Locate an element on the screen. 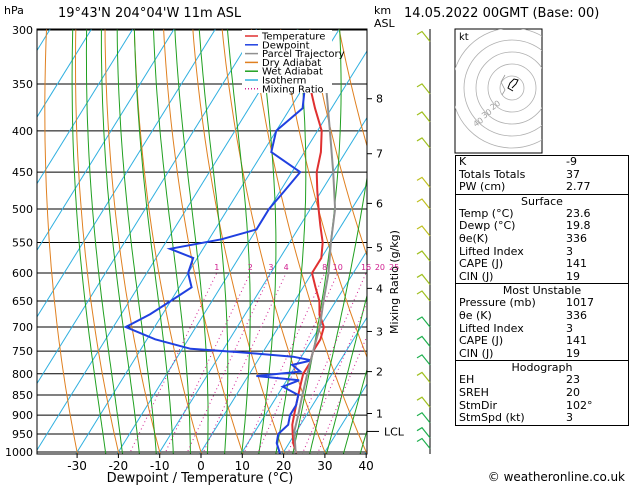 The width and height of the screenshot is (629, 486). pressure-tick-label: 350 is located at coordinates (22, 84).